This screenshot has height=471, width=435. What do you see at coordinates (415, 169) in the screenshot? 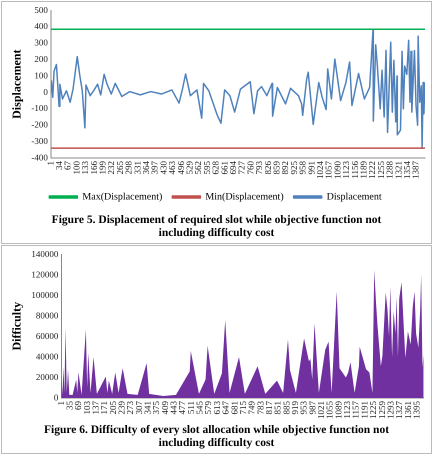
I see `x-tick-label: 1387` at bounding box center [415, 169].